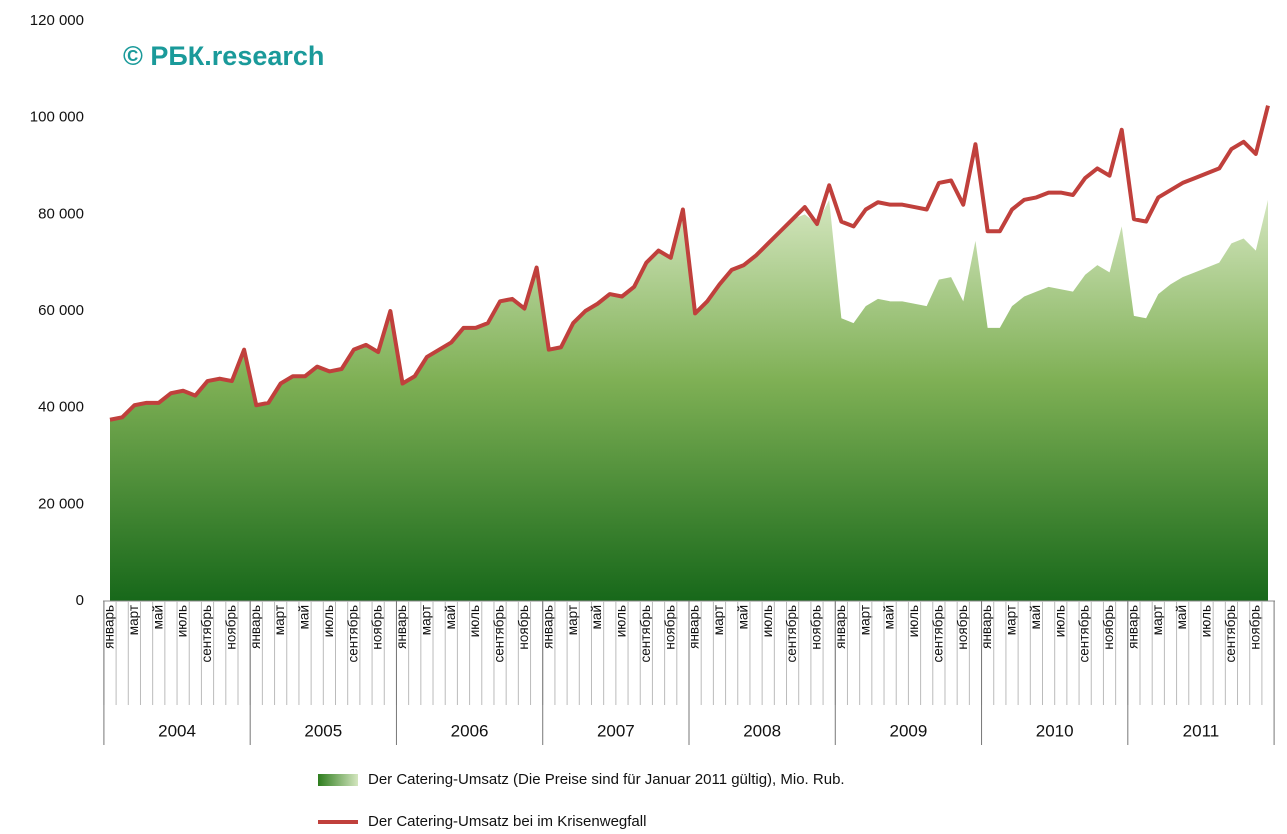 The image size is (1287, 834). Describe the element at coordinates (61, 310) in the screenshot. I see `y-tick-label: 60 000` at that location.